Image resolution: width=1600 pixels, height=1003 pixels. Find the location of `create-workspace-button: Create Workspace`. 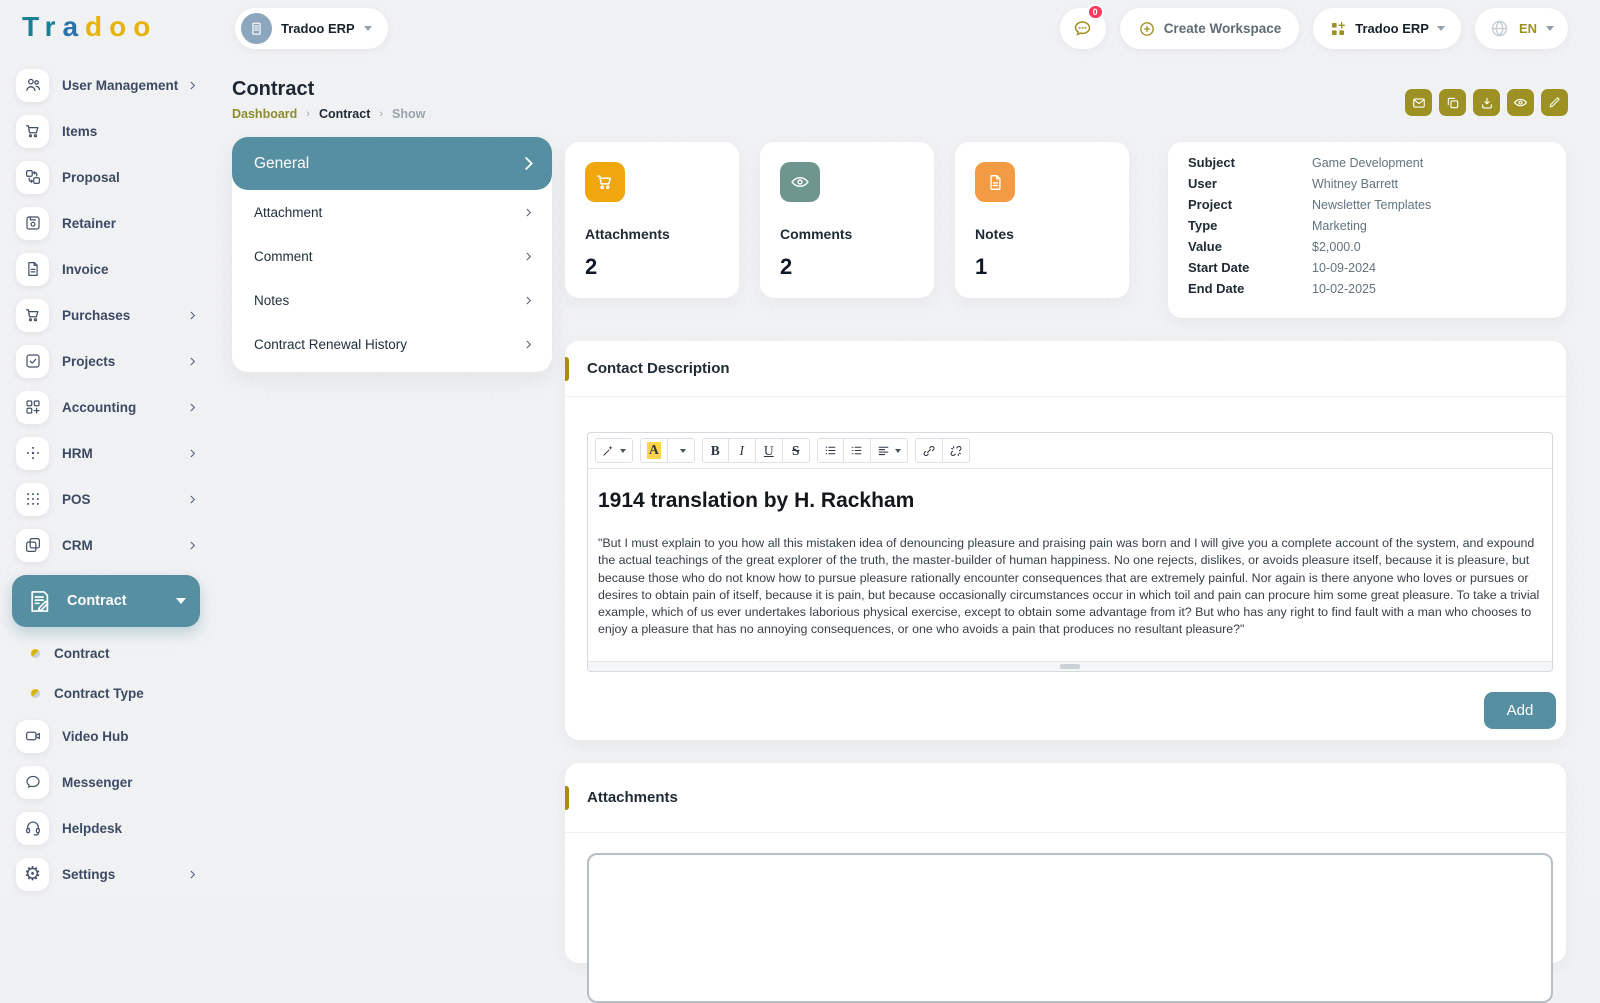

create-workspace-button: Create Workspace is located at coordinates (1209, 28).